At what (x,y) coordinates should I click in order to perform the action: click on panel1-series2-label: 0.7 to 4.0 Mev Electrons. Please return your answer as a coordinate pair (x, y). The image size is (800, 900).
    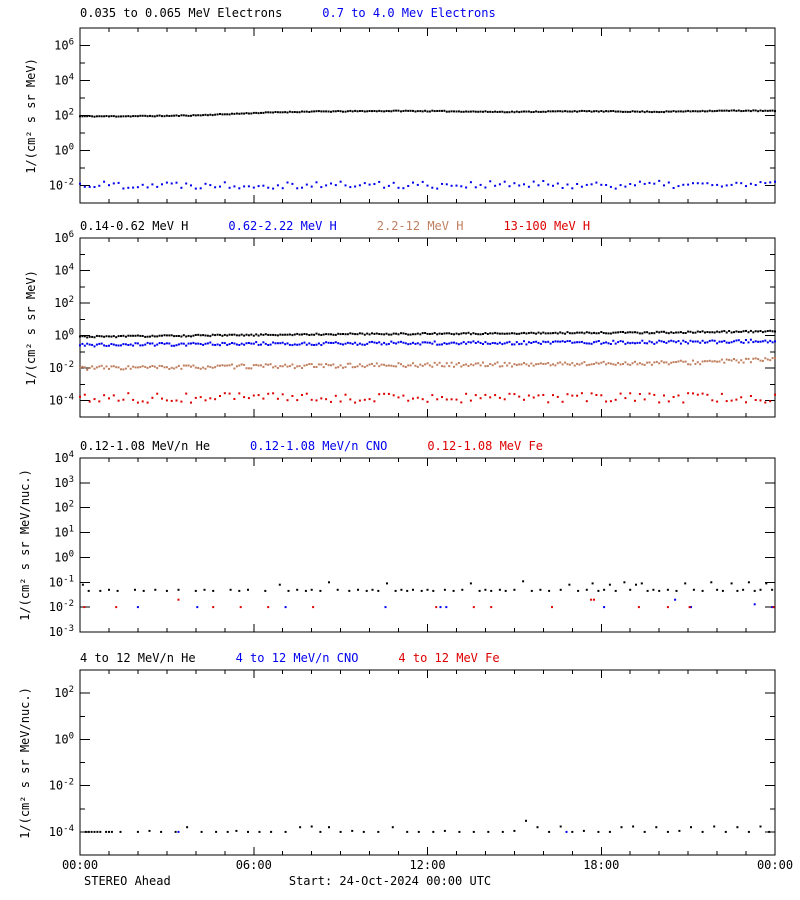
    Looking at the image, I should click on (409, 13).